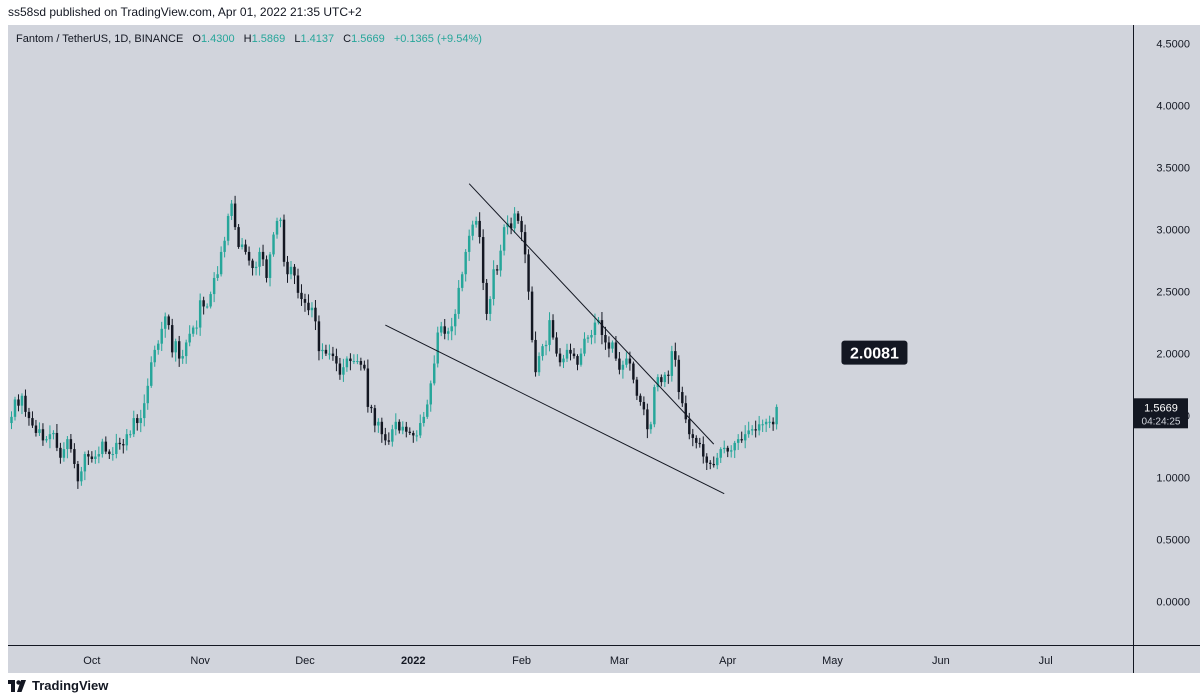 The width and height of the screenshot is (1200, 699). I want to click on tradingview-logo: TradingView, so click(58, 685).